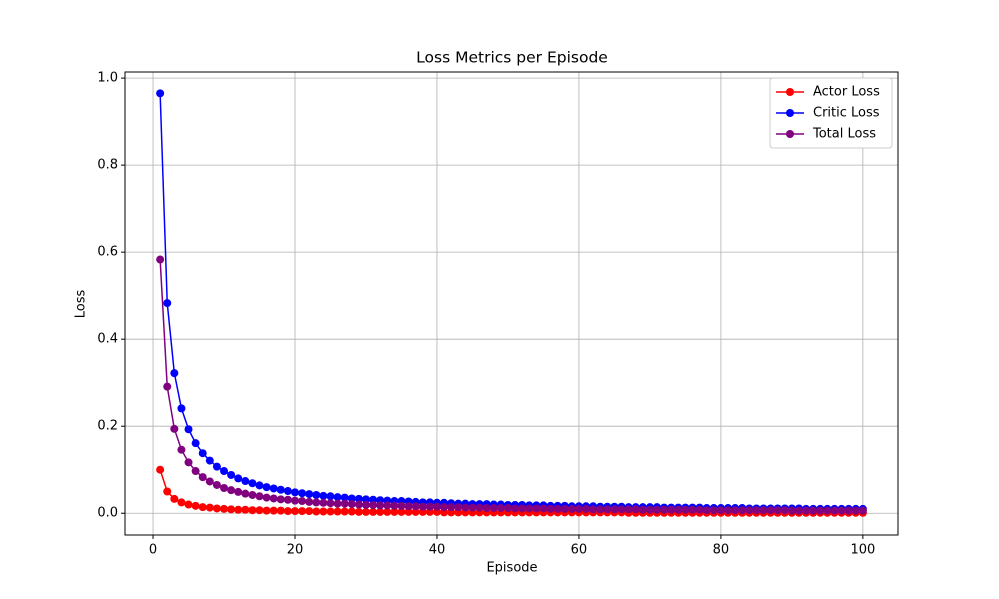 This screenshot has height=599, width=999. What do you see at coordinates (107, 513) in the screenshot?
I see `y-tick-label: 0.0` at bounding box center [107, 513].